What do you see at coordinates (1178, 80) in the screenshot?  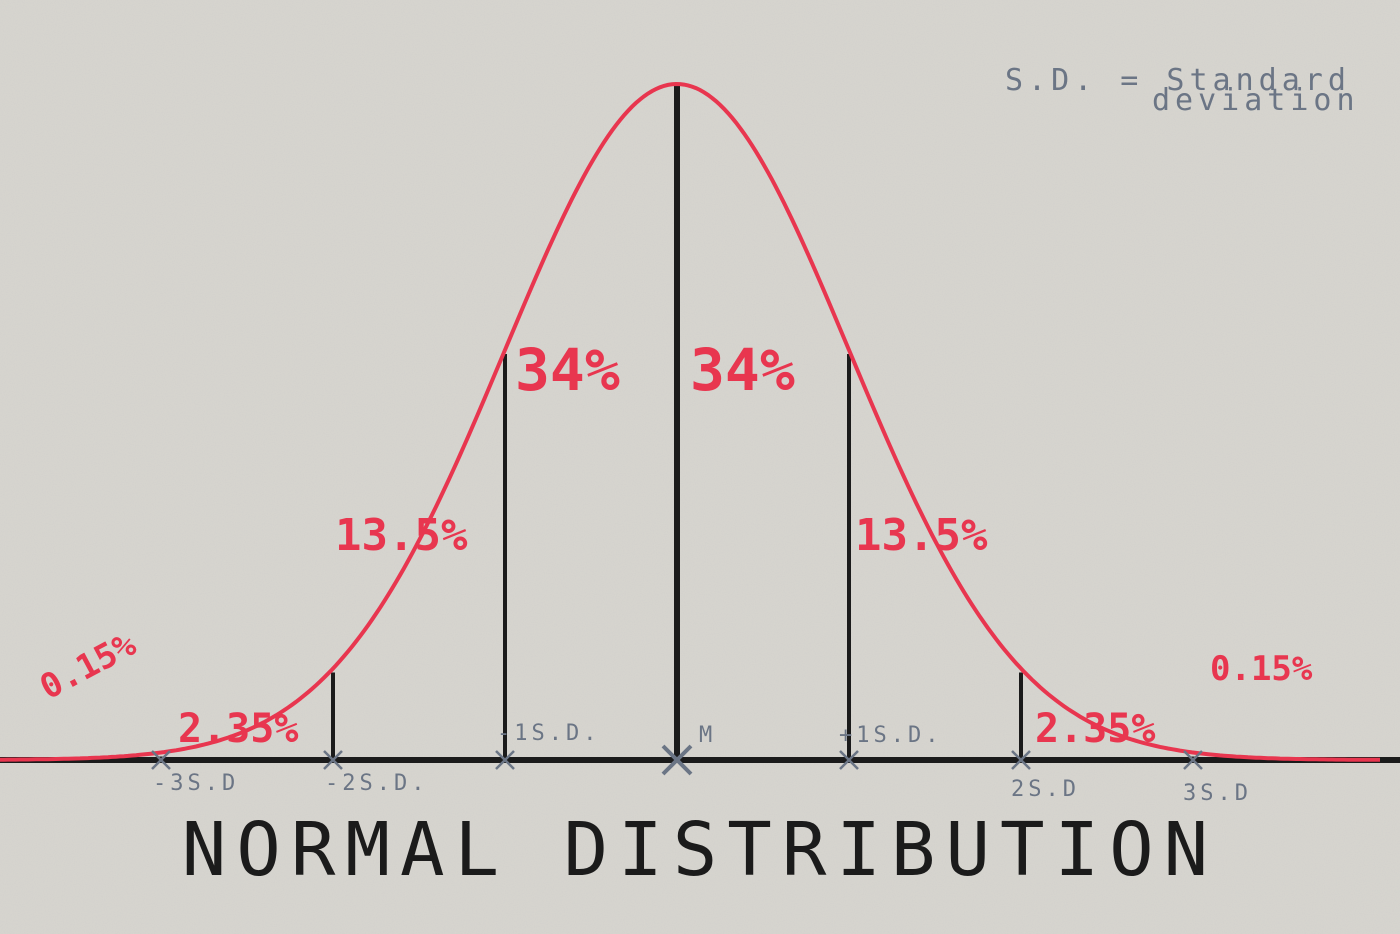 I see `sd-note-line1: S.D. = Standard` at bounding box center [1178, 80].